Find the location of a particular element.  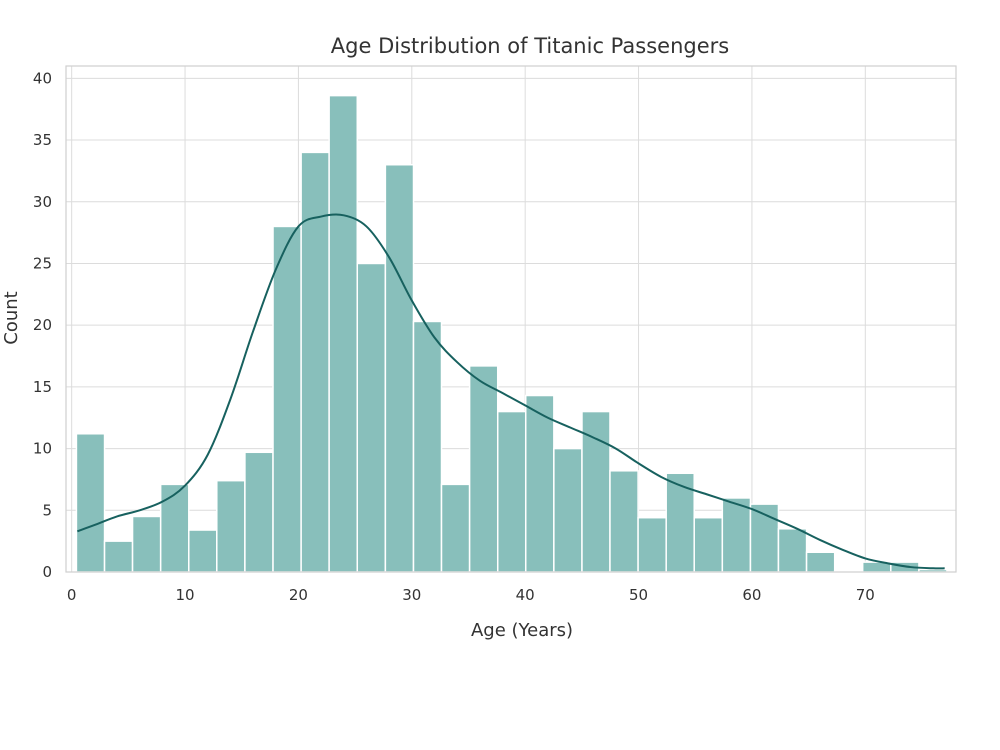

x-tick-label: 60 is located at coordinates (751, 595).